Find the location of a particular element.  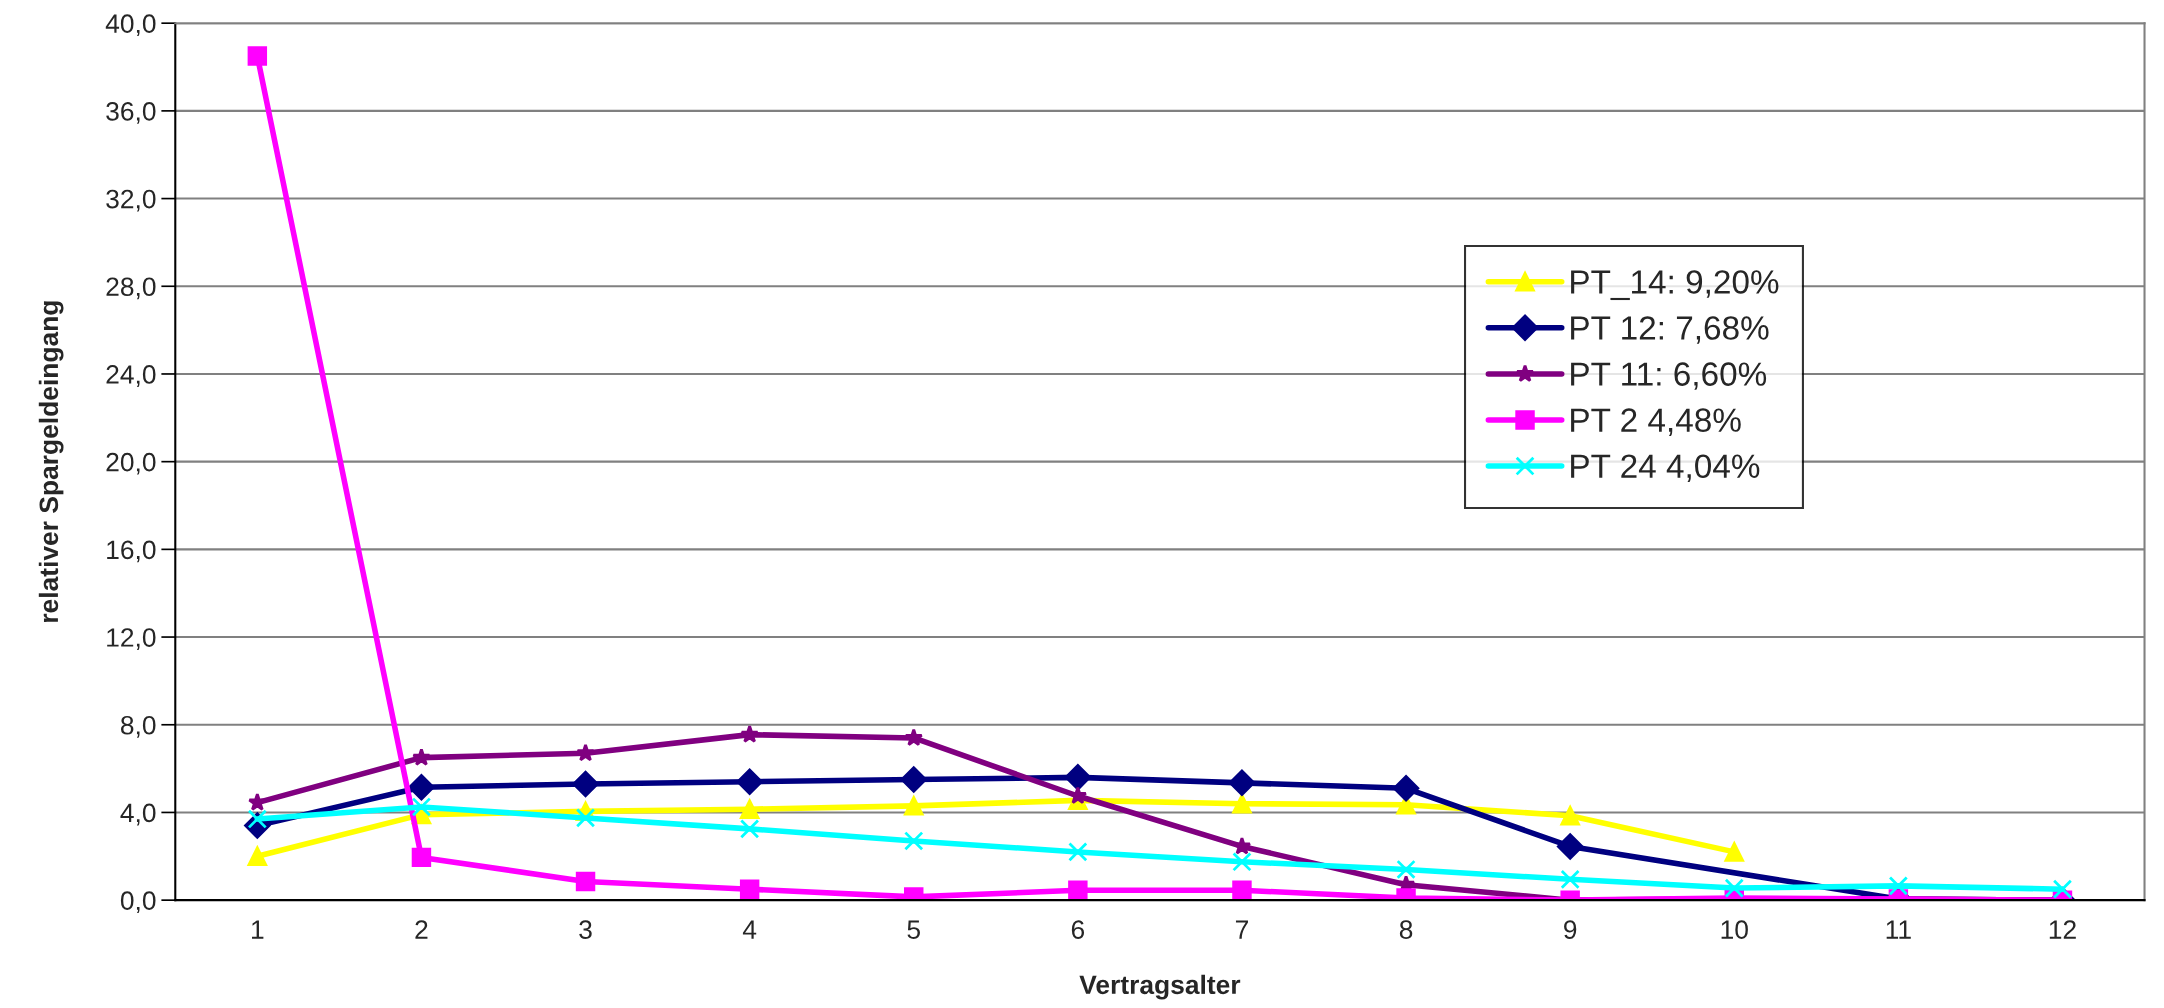

legend-label: PT 11: 6,60% is located at coordinates (1669, 376).